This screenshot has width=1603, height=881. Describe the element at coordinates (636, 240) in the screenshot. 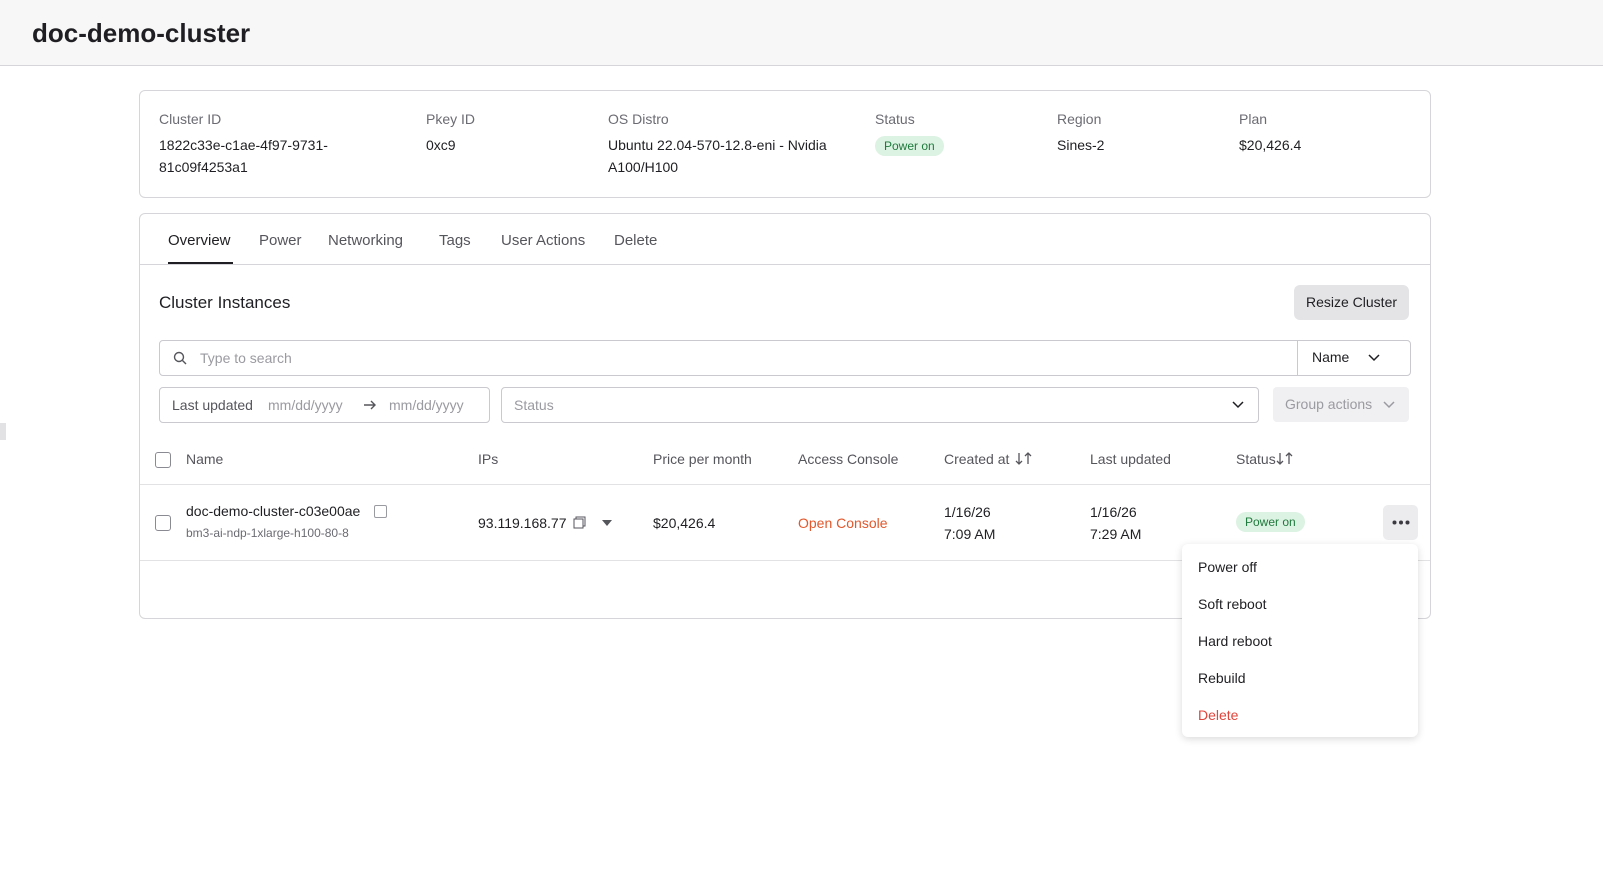

I see `tab: Delete` at that location.